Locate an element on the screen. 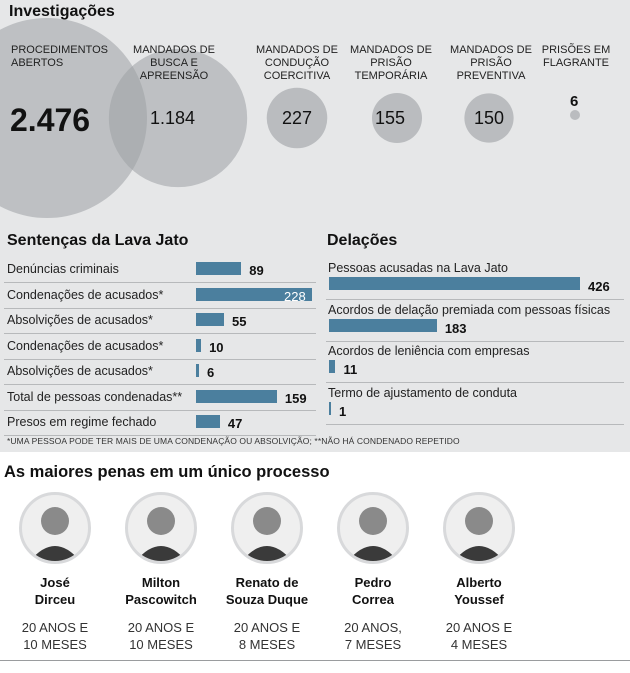 This screenshot has width=630, height=673. person-card: Pedro Correa 20 ANOS, 7 MESES is located at coordinates (373, 572).